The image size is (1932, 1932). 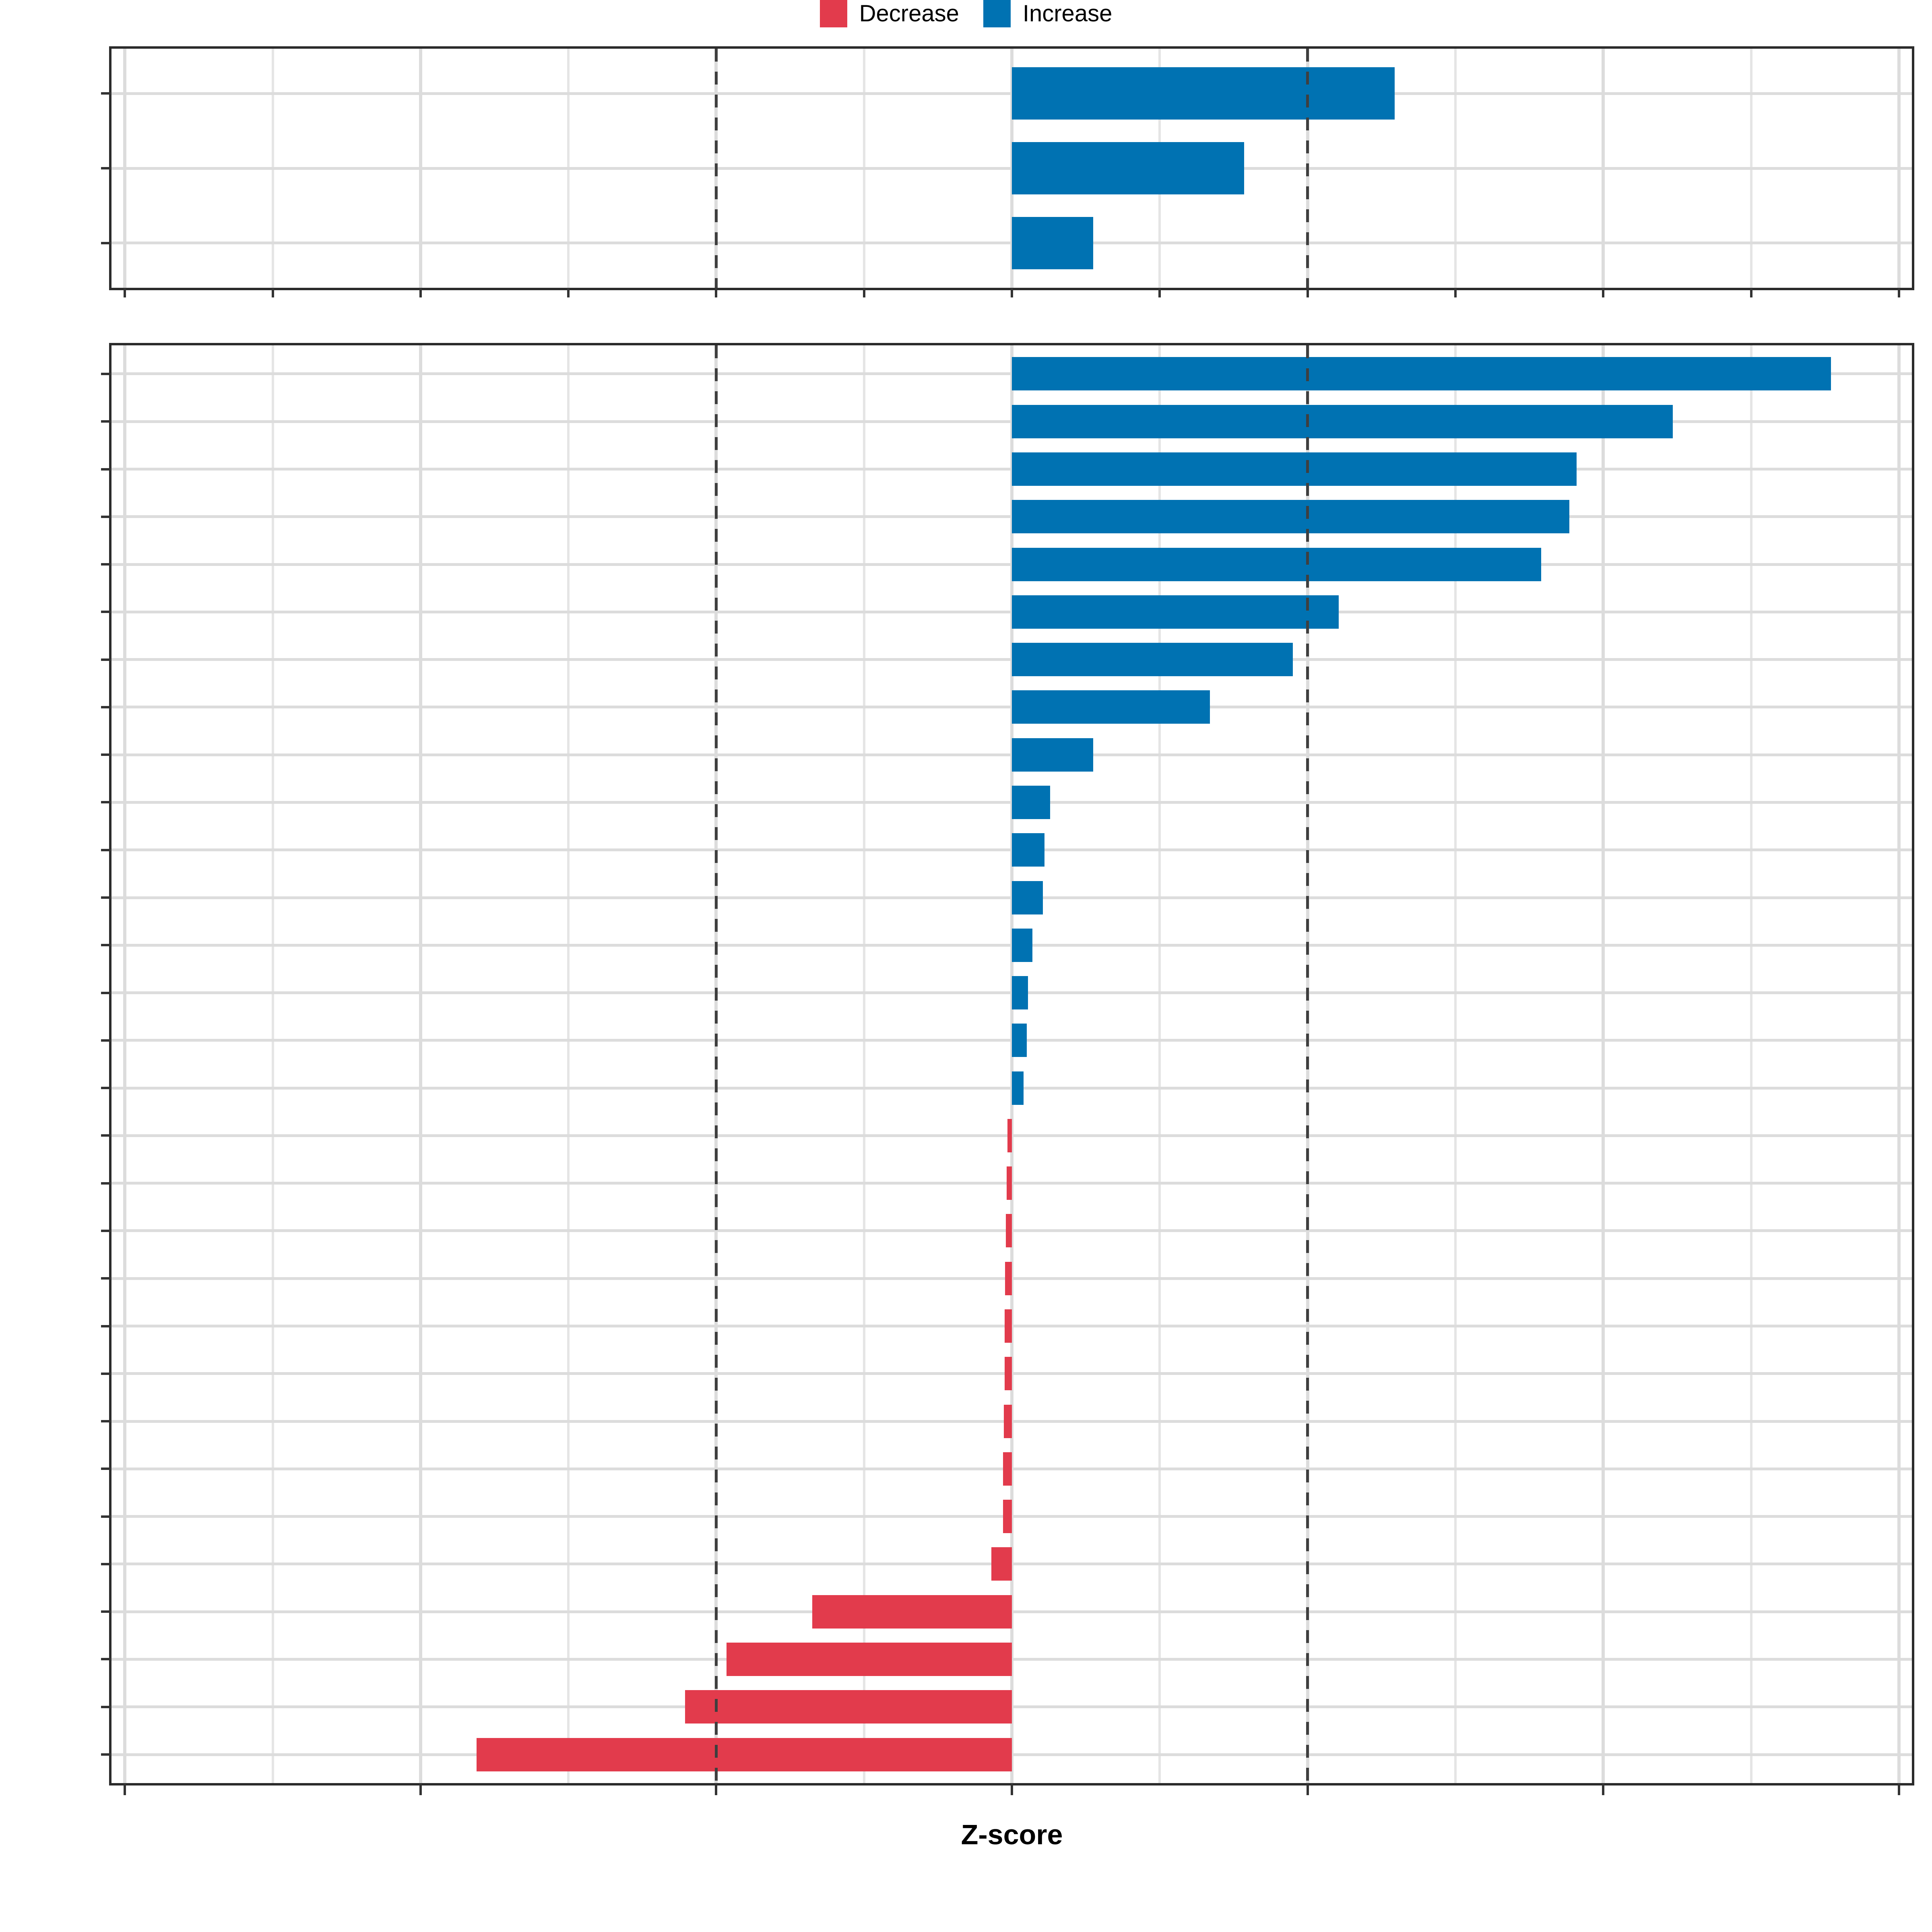 What do you see at coordinates (106, 849) in the screenshot?
I see `y-tick-GH77` at bounding box center [106, 849].